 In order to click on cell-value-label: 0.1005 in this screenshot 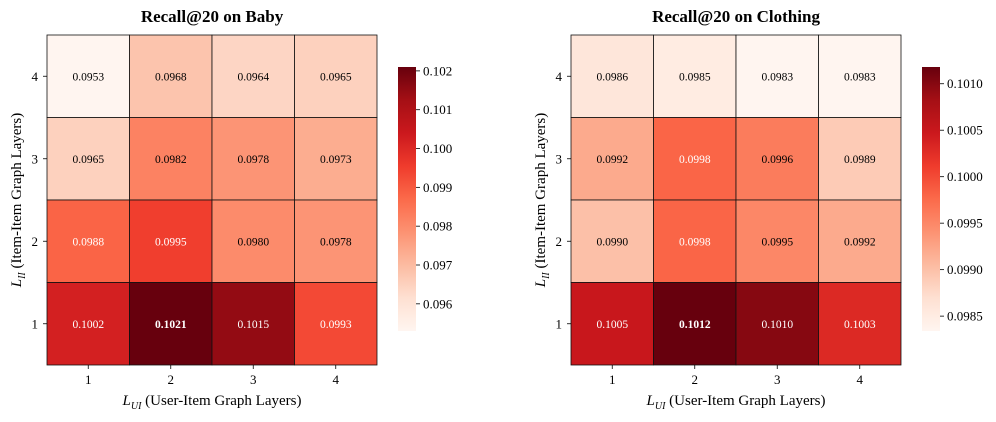, I will do `click(612, 325)`.